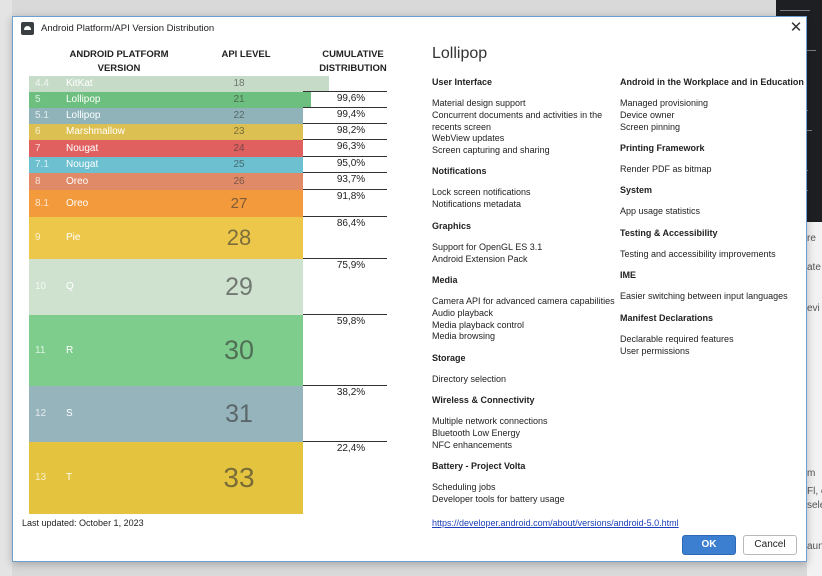  I want to click on version-number: 6, so click(38, 131).